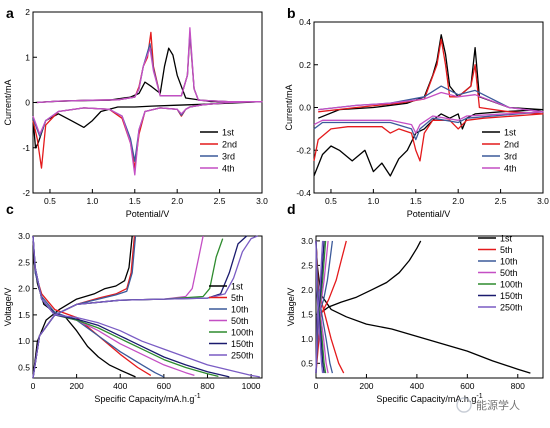 The width and height of the screenshot is (550, 428). Describe the element at coordinates (24, 262) in the screenshot. I see `y-tick-label: 2.5` at that location.